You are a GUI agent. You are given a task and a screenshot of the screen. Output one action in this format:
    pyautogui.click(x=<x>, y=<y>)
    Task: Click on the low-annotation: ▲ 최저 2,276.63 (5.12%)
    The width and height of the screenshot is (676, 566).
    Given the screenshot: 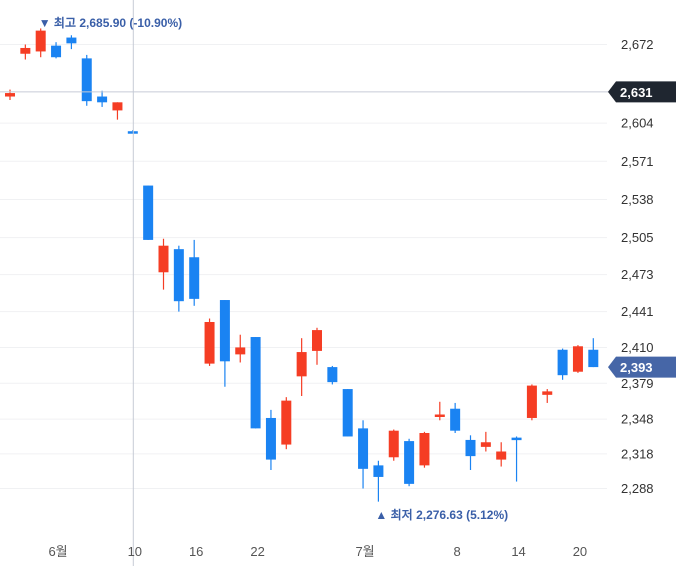 What is the action you would take?
    pyautogui.click(x=441, y=514)
    